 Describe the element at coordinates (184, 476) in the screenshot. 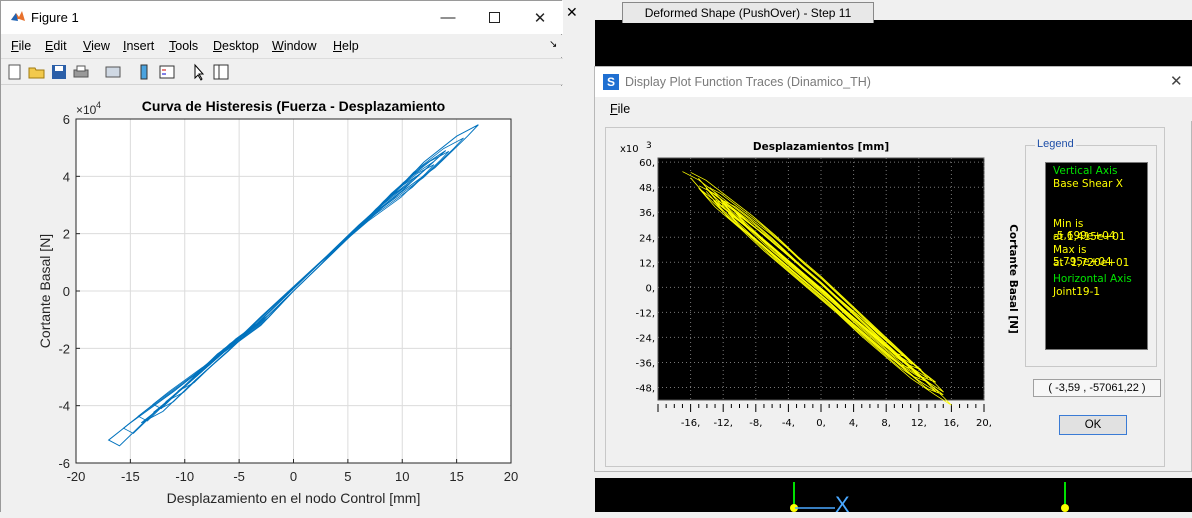

I see `x-tick-label: -10` at that location.